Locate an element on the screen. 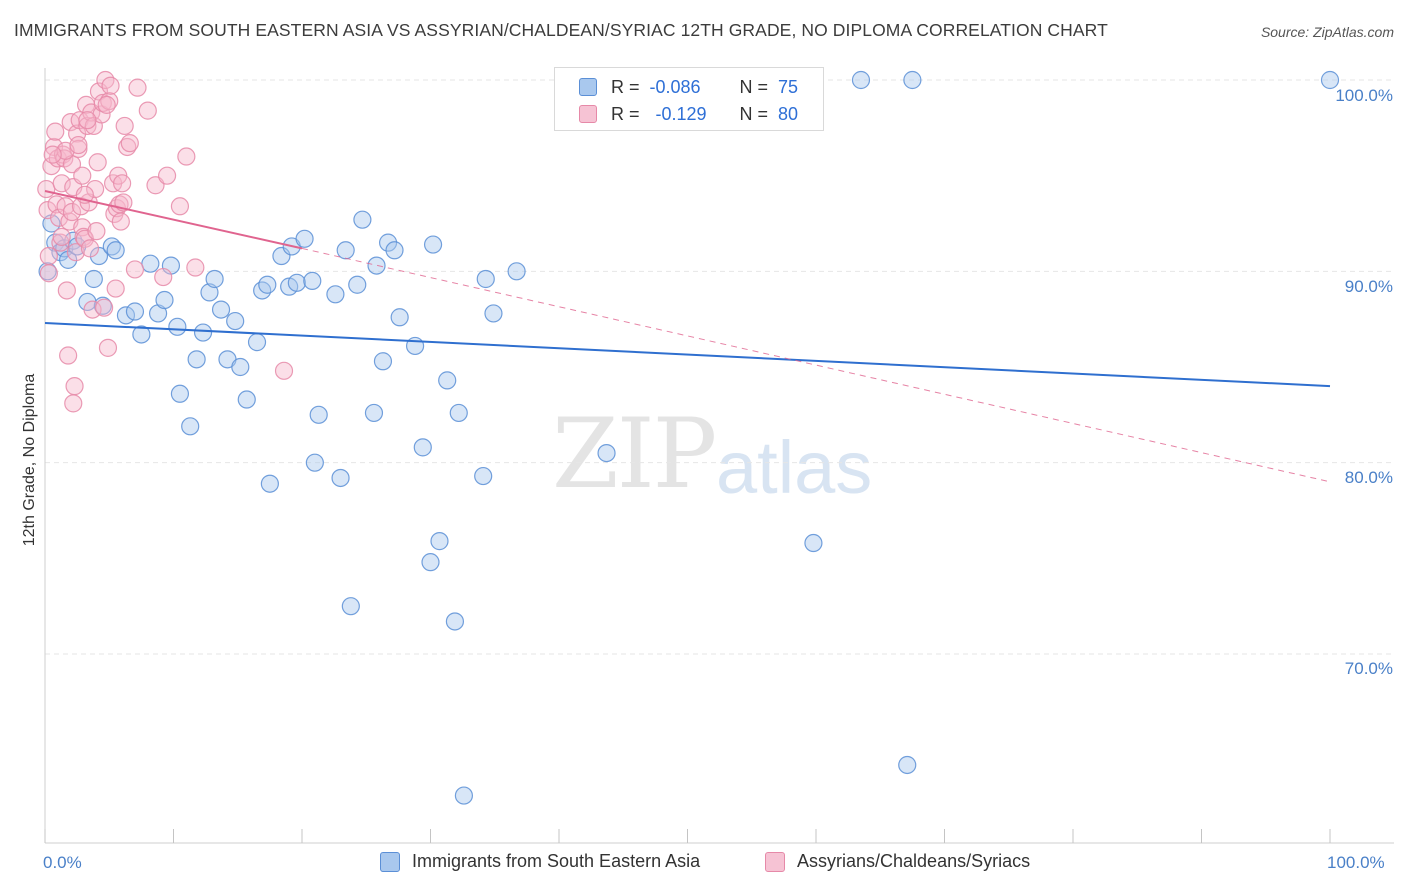  y-tick-70: 70.0% is located at coordinates (1368, 668).